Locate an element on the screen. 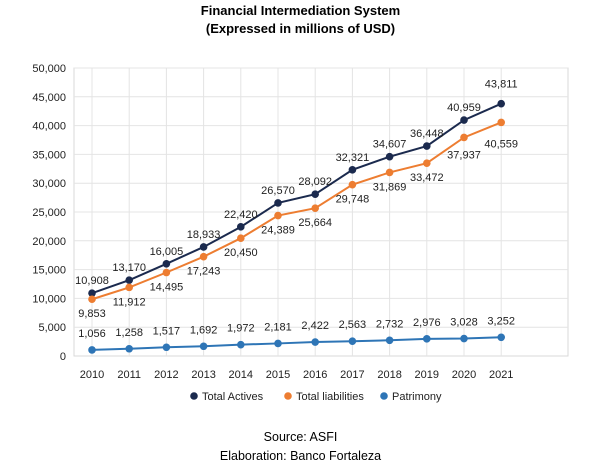 The image size is (601, 468). y-tick-label: 15,000 is located at coordinates (49, 271).